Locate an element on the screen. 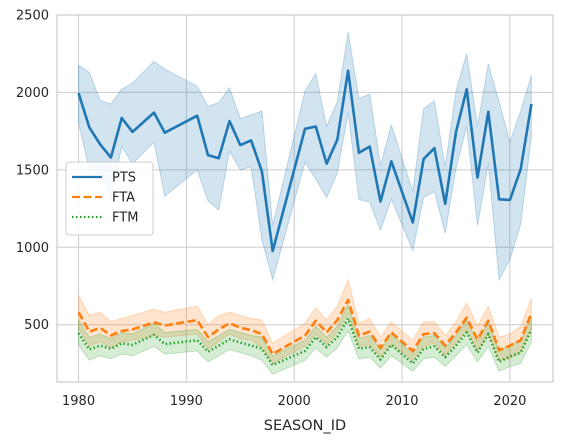 The width and height of the screenshot is (563, 442). fta-legend-label: FTA is located at coordinates (123, 198).